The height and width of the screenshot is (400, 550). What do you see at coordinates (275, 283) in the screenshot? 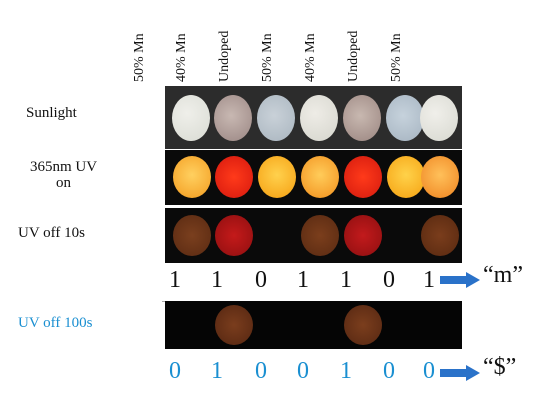
I see `binary-code-row-1: 1 1 0 1 1 0 1` at bounding box center [275, 283].